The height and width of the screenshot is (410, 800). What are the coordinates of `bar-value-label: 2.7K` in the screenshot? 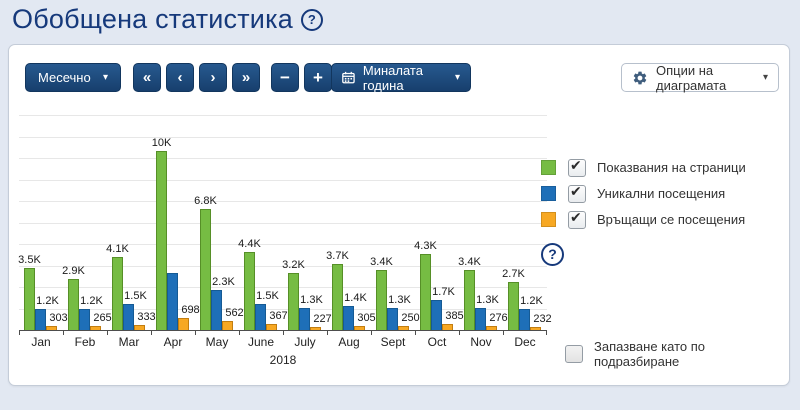 It's located at (513, 274).